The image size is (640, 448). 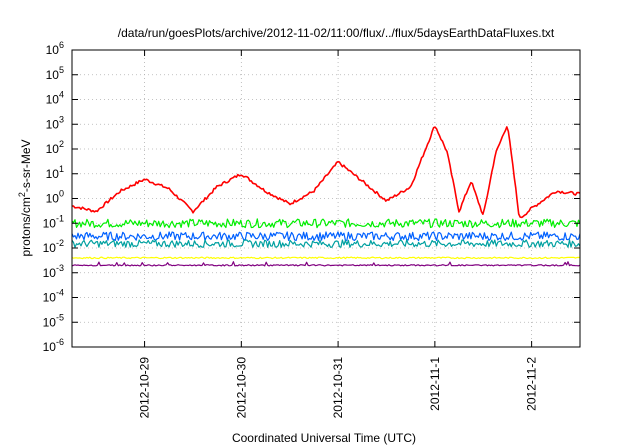 I want to click on y-tick-exponent: -3, so click(x=60, y=268).